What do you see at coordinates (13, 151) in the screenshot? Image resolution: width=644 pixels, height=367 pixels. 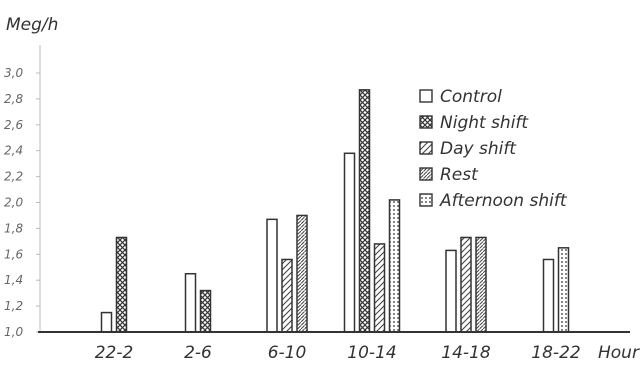 I see `y-tick-label: 2,4` at bounding box center [13, 151].